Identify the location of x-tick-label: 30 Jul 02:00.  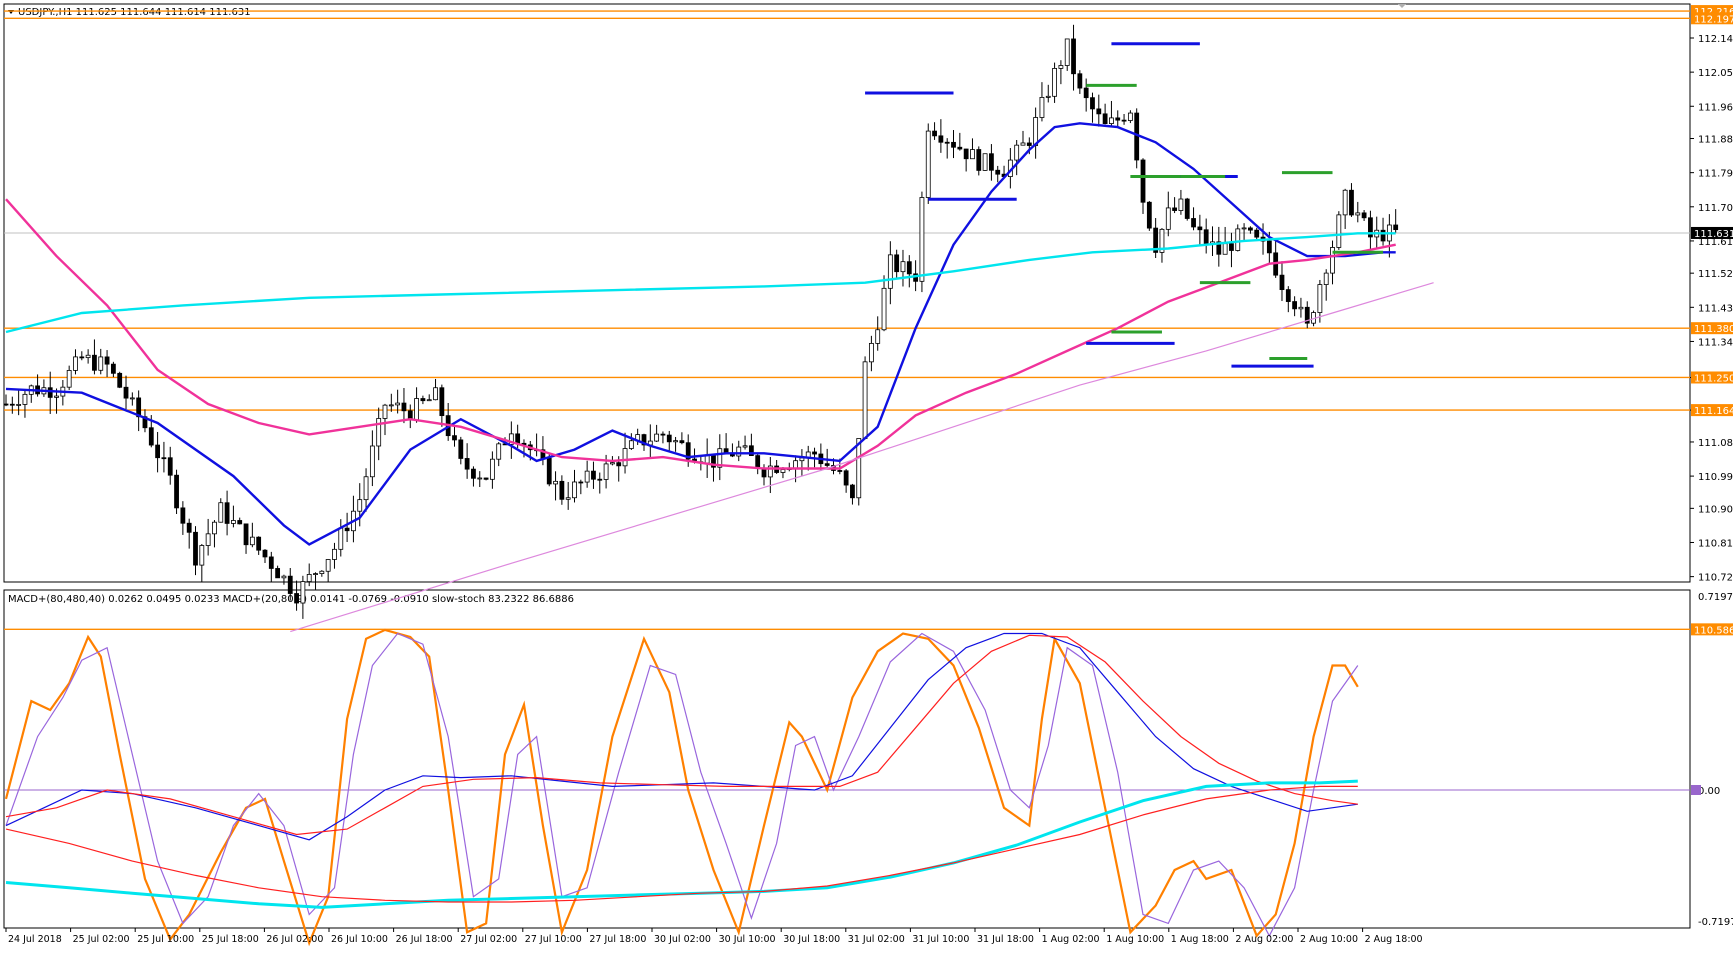
(682, 939).